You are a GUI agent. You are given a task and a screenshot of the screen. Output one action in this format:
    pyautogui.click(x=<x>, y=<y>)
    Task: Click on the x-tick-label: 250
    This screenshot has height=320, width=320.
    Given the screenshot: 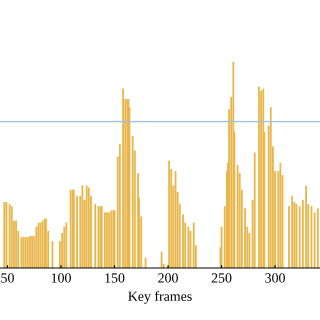 What is the action you would take?
    pyautogui.click(x=222, y=278)
    